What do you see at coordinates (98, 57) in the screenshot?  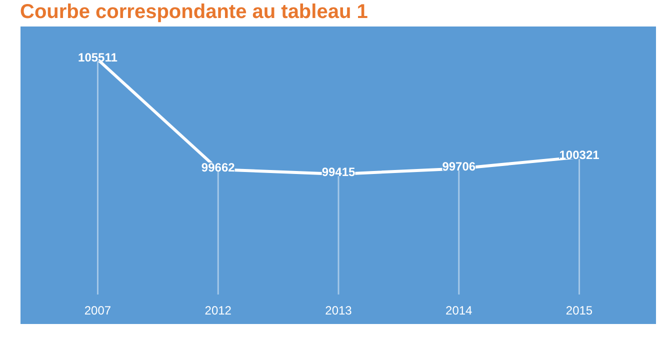 I see `data-label: 105511` at bounding box center [98, 57].